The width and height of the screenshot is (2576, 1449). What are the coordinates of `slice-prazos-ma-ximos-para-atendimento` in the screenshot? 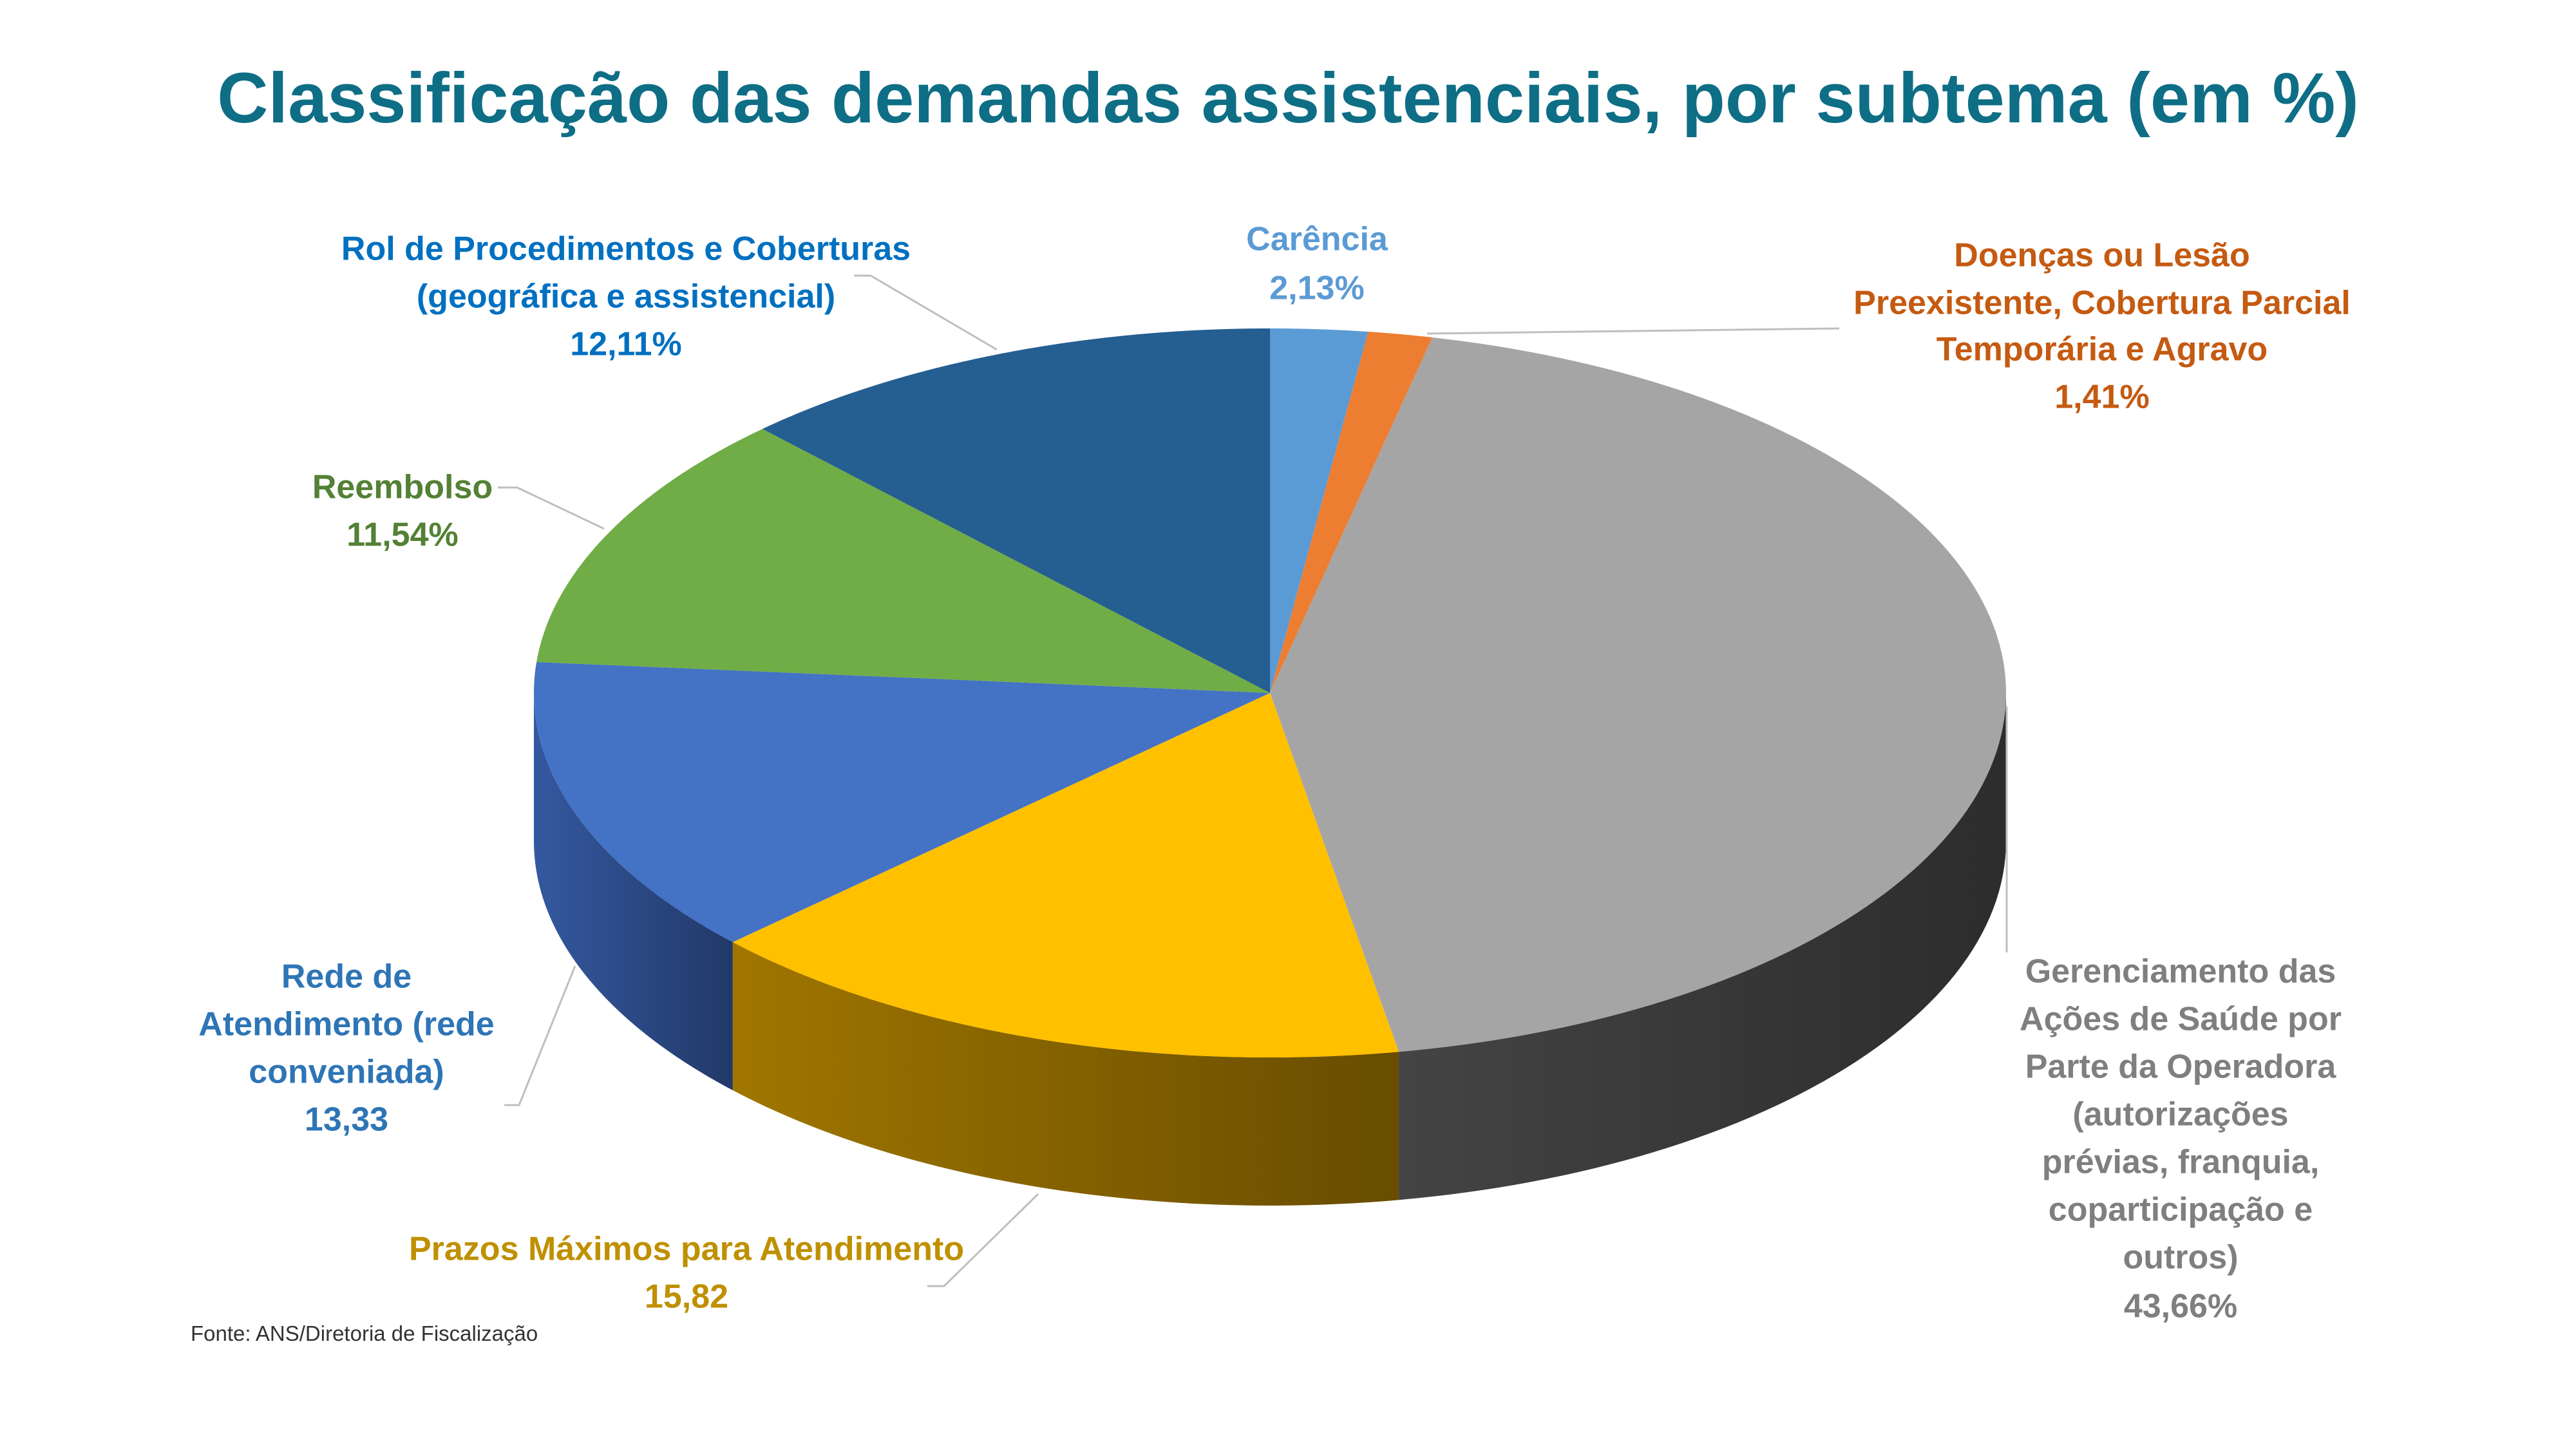 It's located at (1065, 875).